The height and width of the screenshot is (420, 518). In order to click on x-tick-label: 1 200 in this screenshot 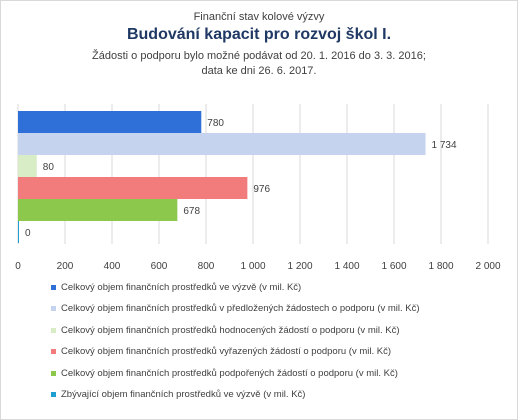, I will do `click(299, 266)`.